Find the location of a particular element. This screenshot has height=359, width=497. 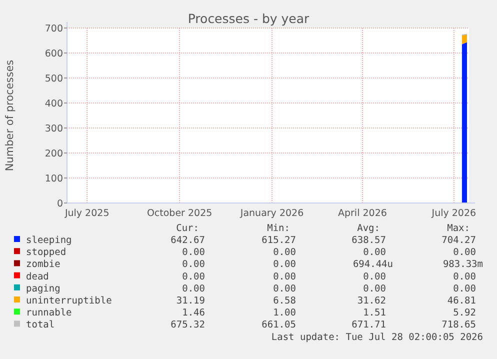

y-tick-label: 500 is located at coordinates (53, 78).